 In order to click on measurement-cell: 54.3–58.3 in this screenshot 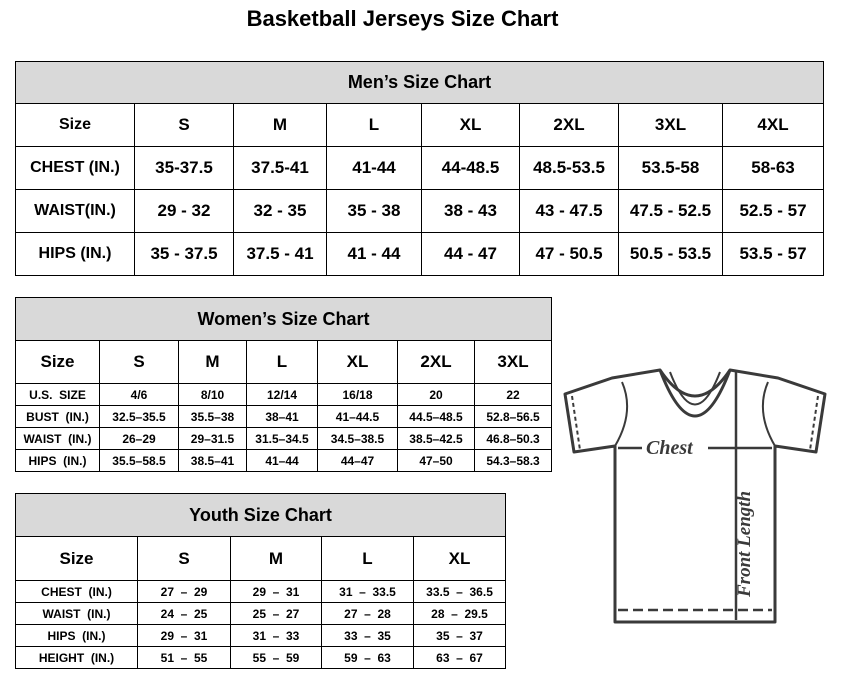, I will do `click(513, 460)`.